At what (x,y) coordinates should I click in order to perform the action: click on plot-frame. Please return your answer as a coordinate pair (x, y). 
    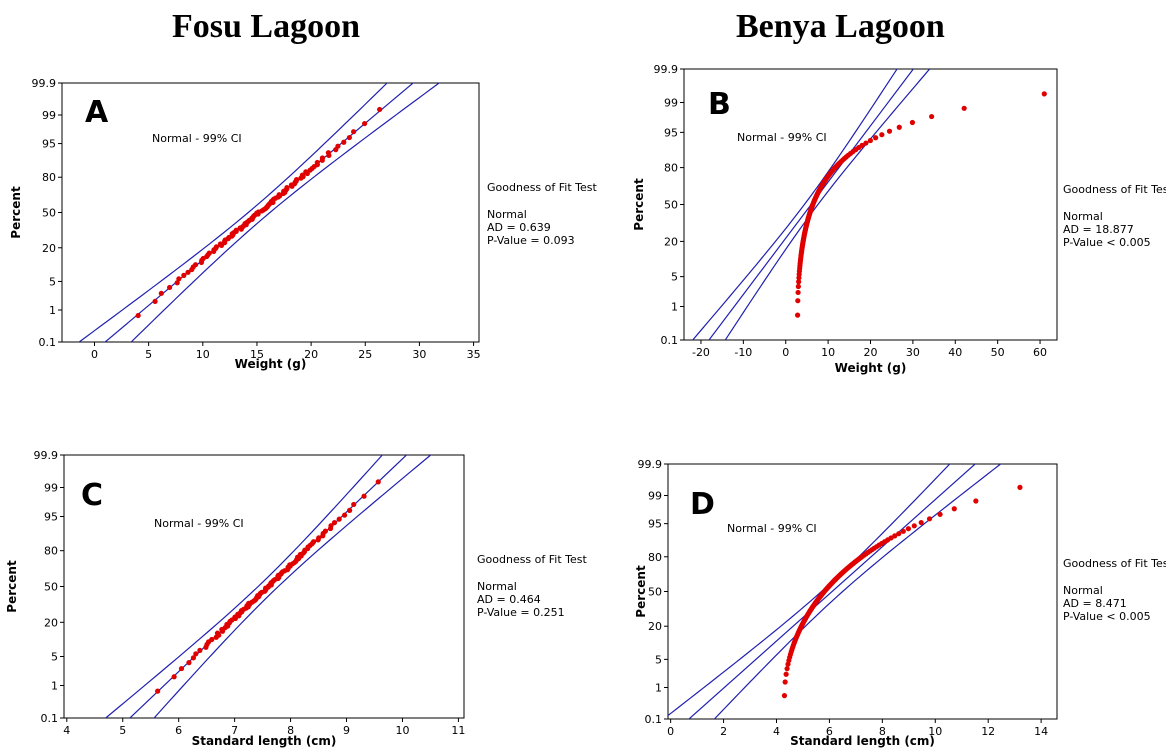
    Looking at the image, I should click on (862, 591).